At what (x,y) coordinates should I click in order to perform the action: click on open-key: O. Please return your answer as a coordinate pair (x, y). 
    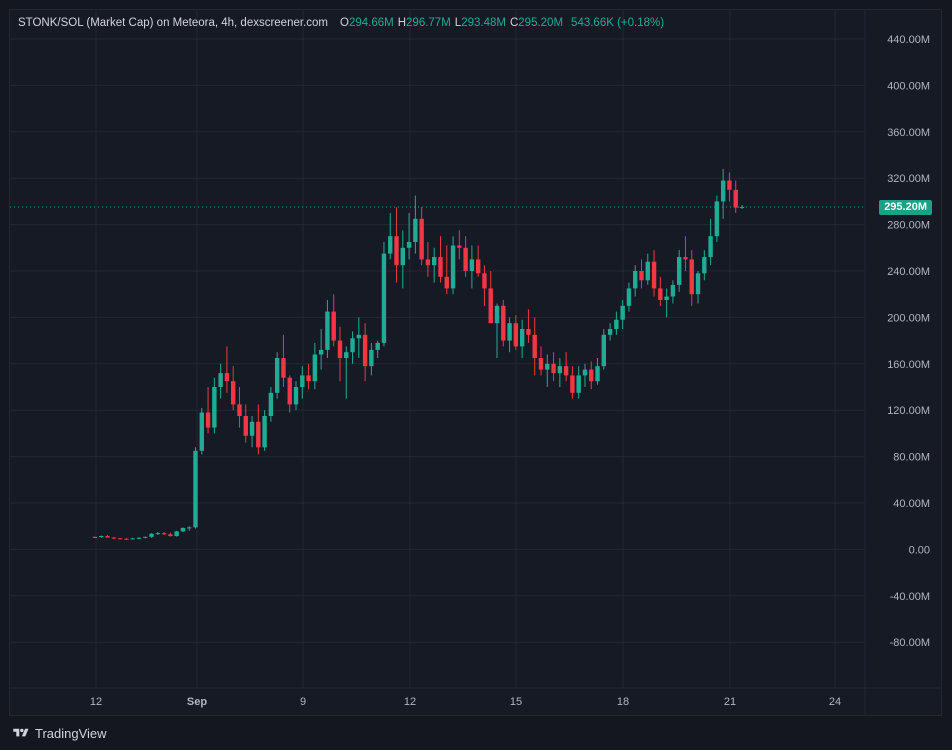
    Looking at the image, I should click on (344, 23).